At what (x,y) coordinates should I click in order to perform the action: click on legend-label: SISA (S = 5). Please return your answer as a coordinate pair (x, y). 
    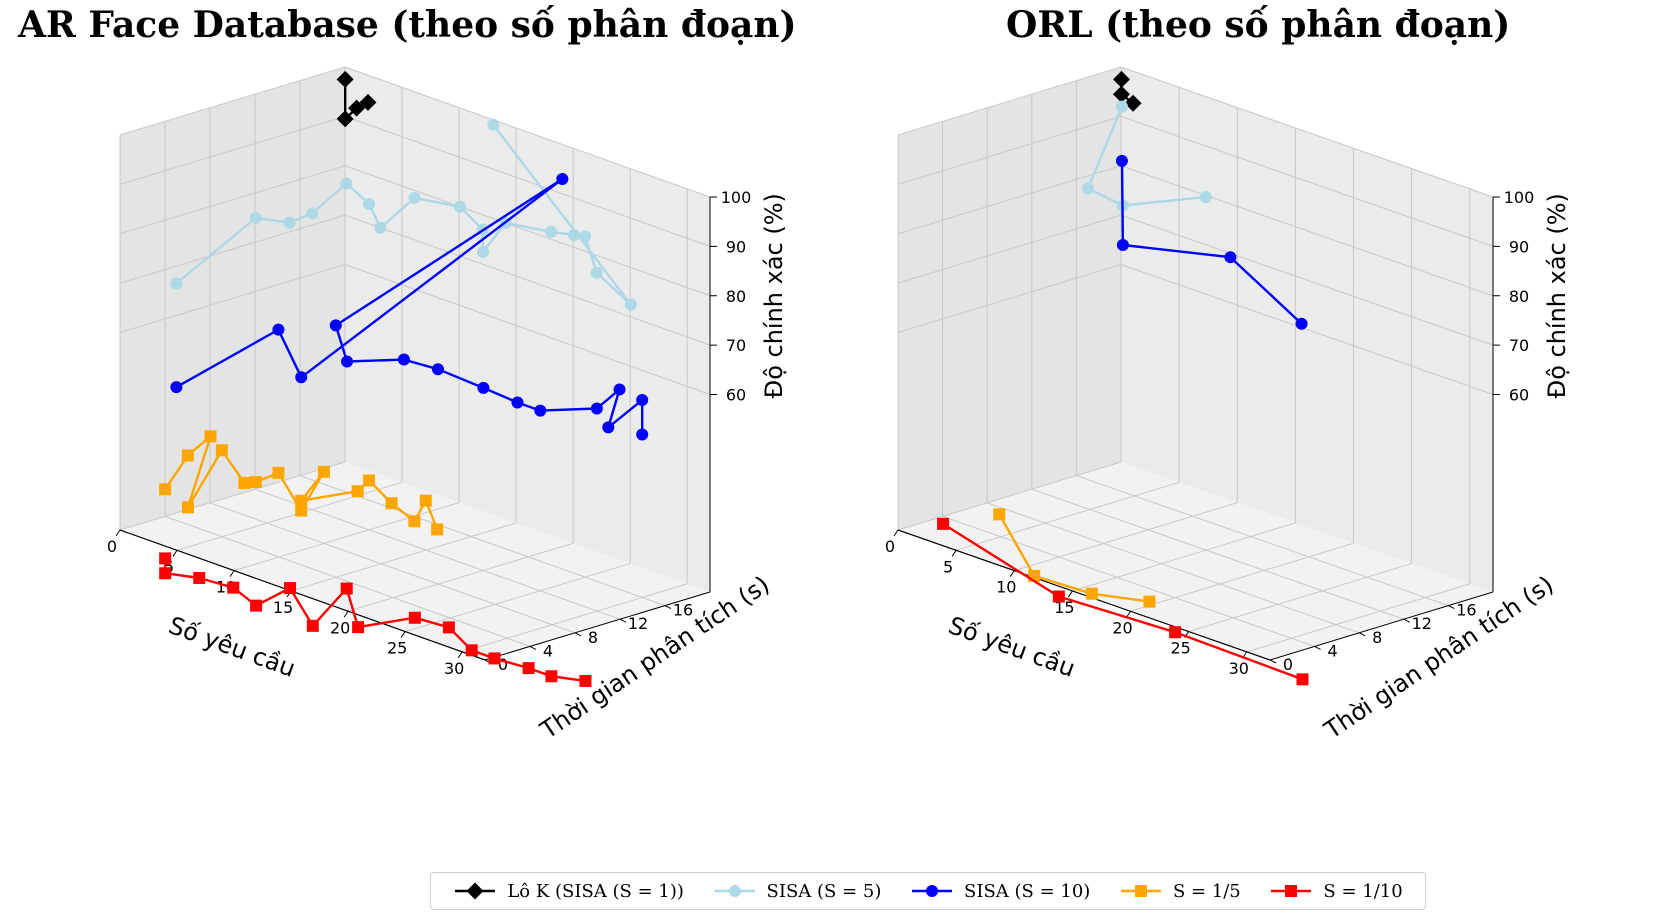
    Looking at the image, I should click on (824, 891).